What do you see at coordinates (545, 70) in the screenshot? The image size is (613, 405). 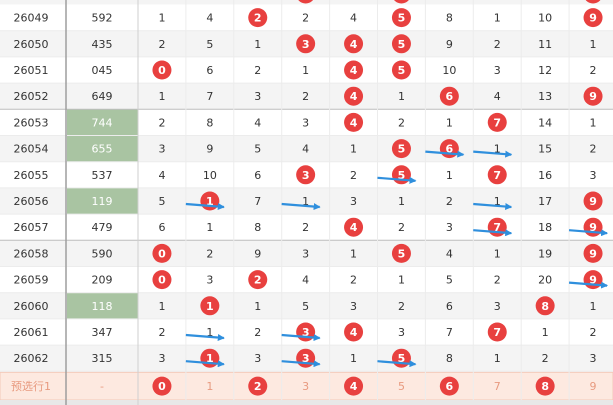 I see `miss-count: 12` at bounding box center [545, 70].